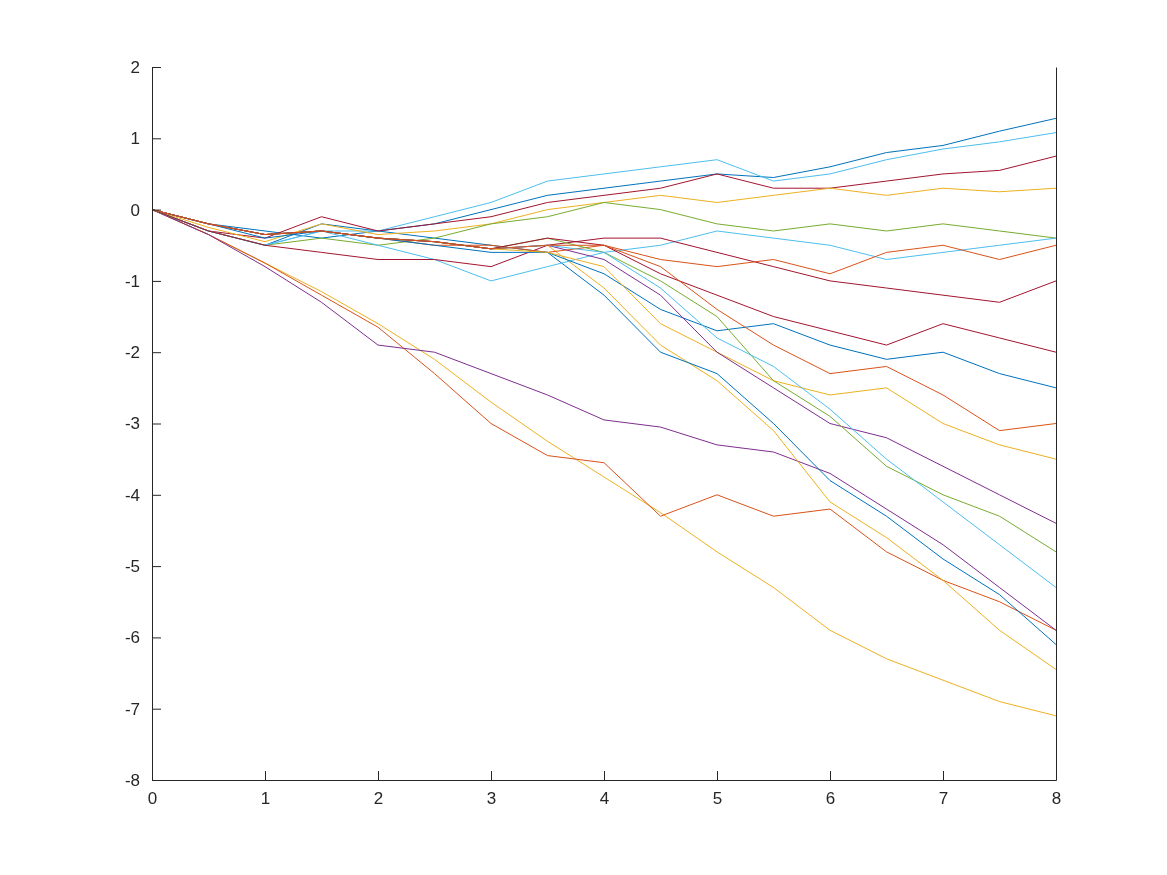 This screenshot has height=875, width=1167. Describe the element at coordinates (491, 799) in the screenshot. I see `x-tick-label: 3` at that location.